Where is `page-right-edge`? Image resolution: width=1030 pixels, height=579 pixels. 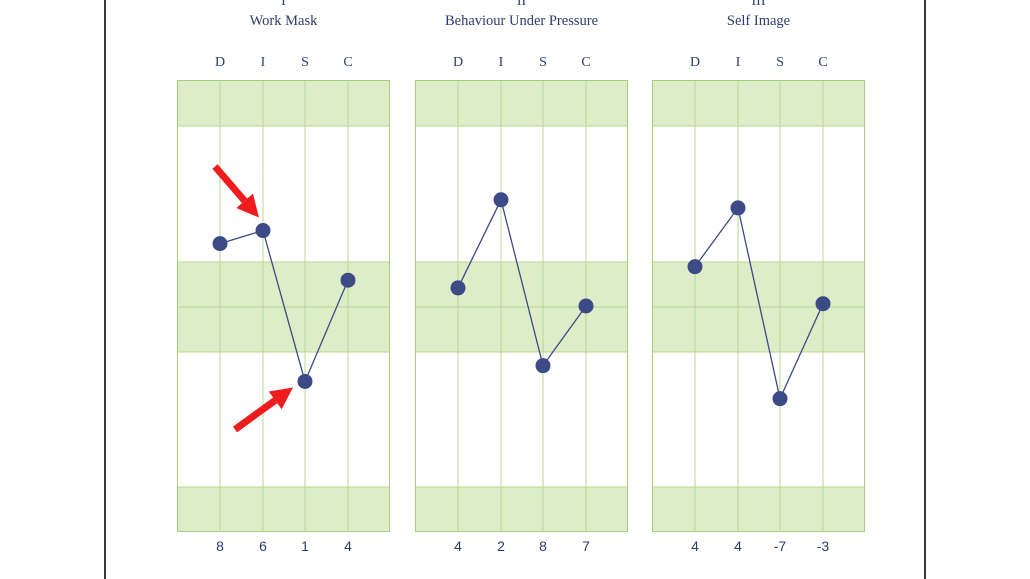 page-right-edge is located at coordinates (925, 289).